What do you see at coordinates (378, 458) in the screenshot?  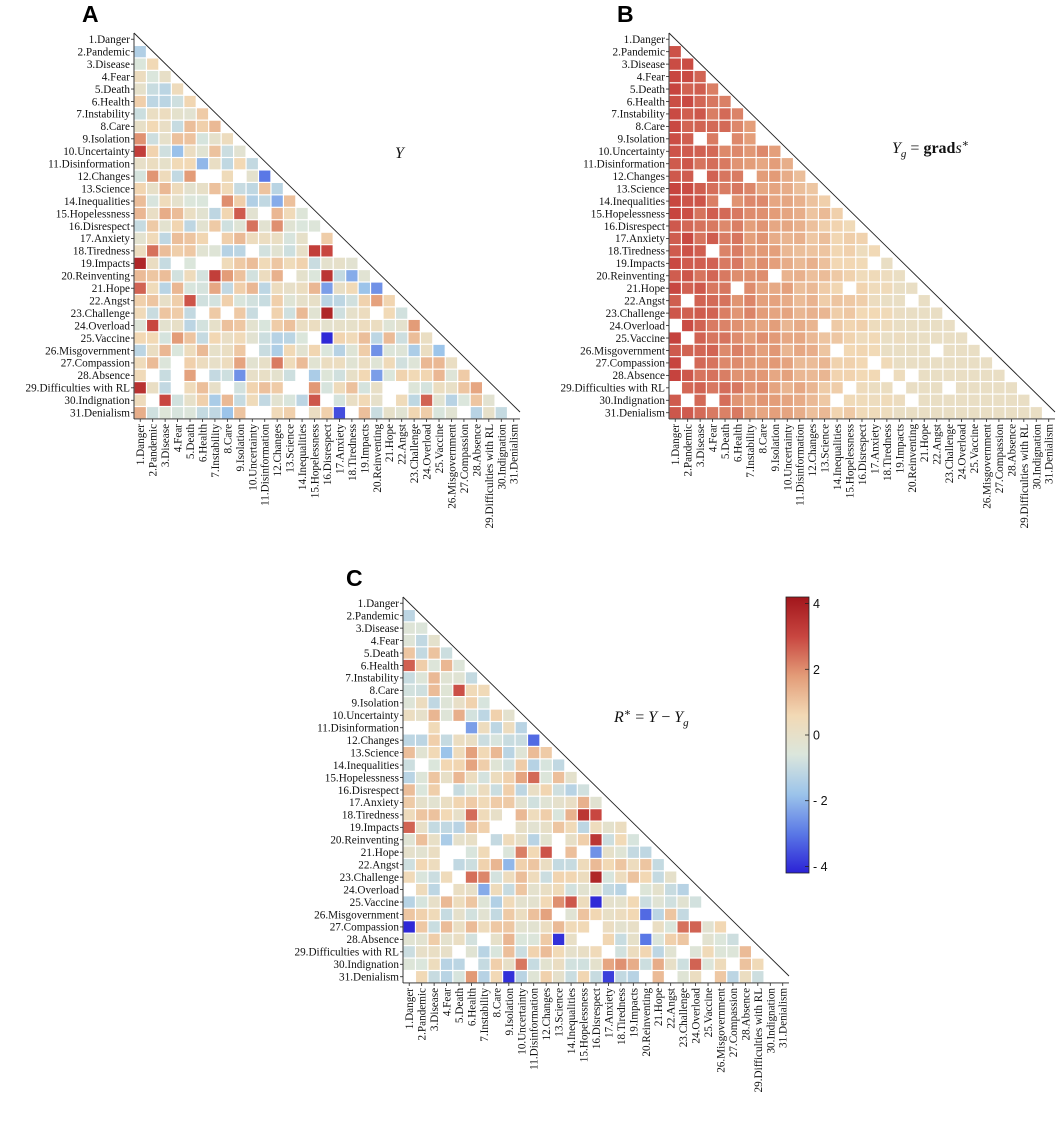 I see `column-label: 20.Reinventing` at bounding box center [378, 458].